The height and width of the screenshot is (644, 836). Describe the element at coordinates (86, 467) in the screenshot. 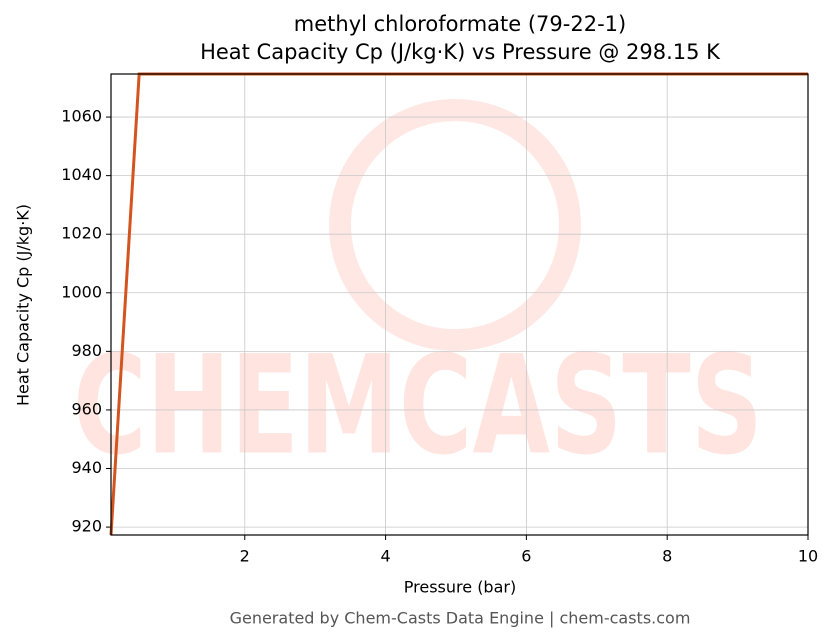

I see `y-tick-label: 940` at that location.